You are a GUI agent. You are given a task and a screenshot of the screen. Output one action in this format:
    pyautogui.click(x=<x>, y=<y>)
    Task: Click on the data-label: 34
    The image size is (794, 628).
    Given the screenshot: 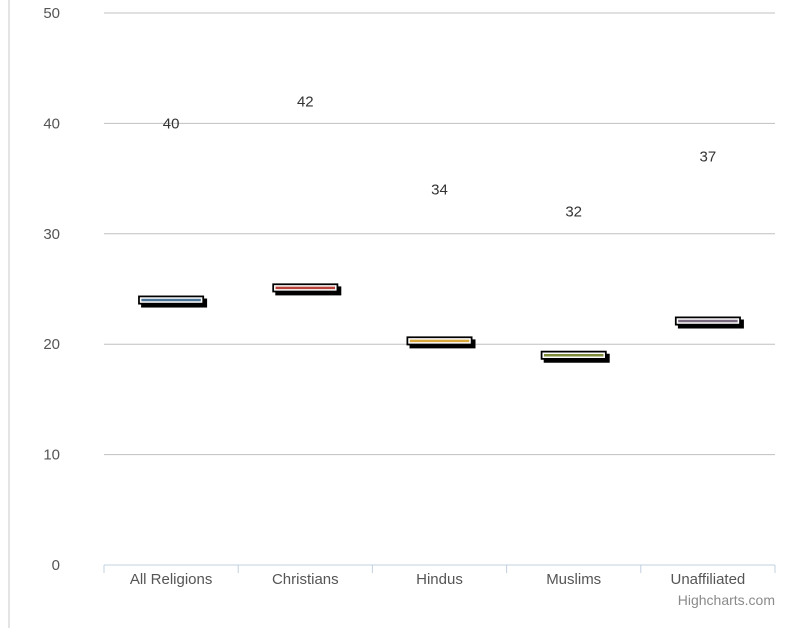 What is the action you would take?
    pyautogui.click(x=439, y=190)
    